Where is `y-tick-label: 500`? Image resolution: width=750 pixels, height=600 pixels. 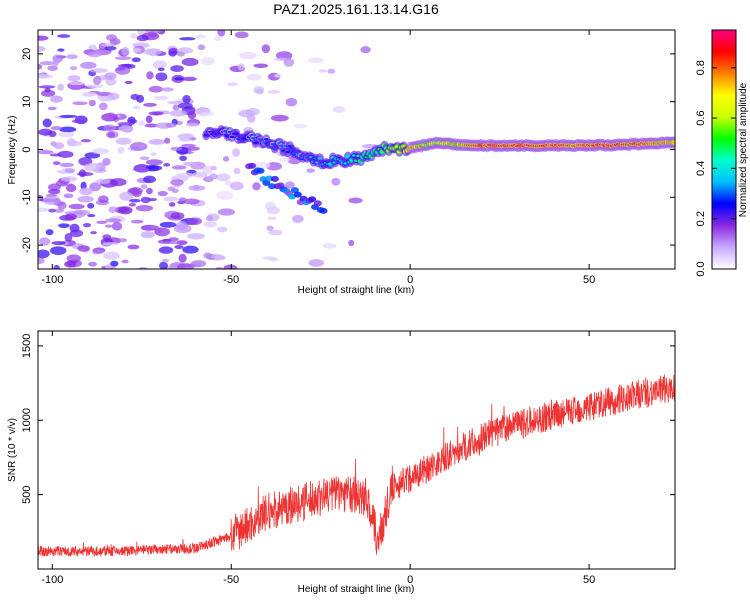
y-tick-label: 500 is located at coordinates (27, 494).